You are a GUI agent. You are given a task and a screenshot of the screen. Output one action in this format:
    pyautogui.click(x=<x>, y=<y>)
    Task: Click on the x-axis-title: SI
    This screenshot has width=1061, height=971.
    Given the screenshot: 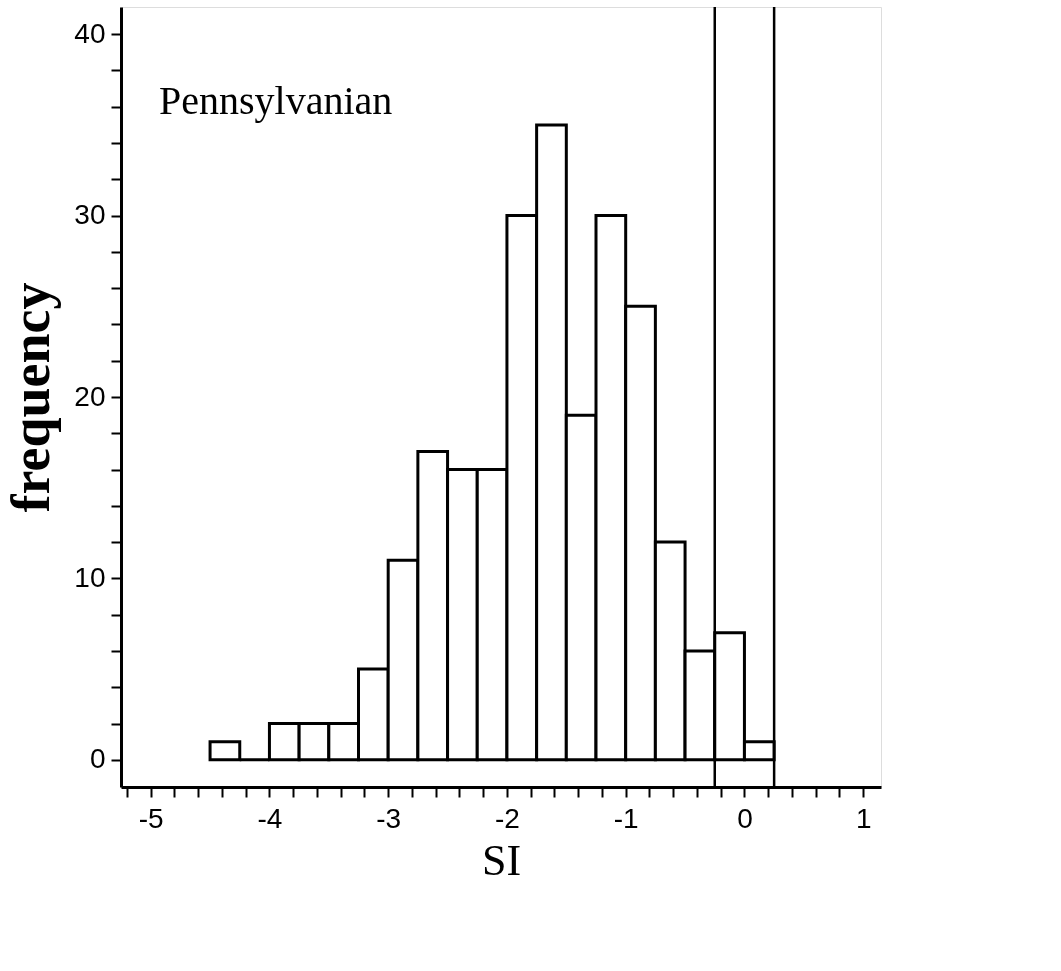 What is the action you would take?
    pyautogui.click(x=501, y=860)
    